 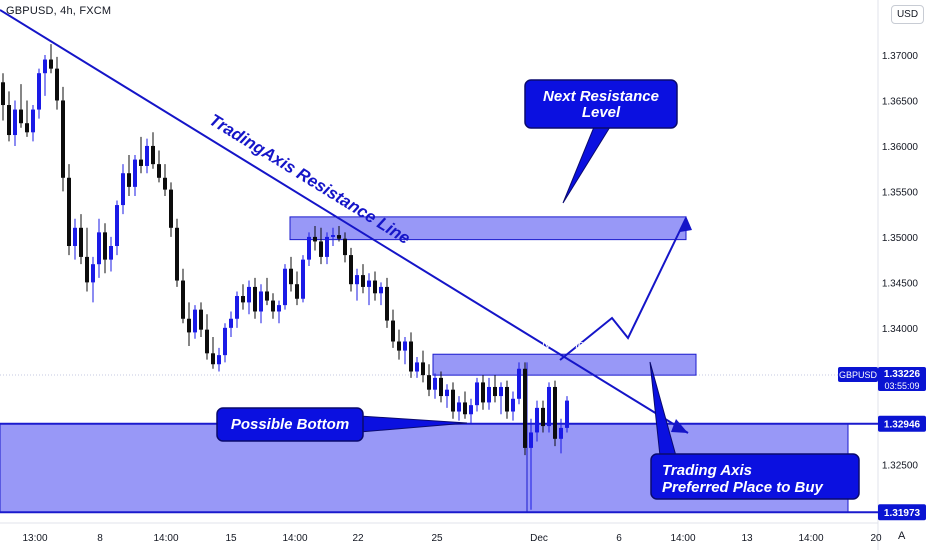 What do you see at coordinates (231, 538) in the screenshot?
I see `time-tick: 15` at bounding box center [231, 538].